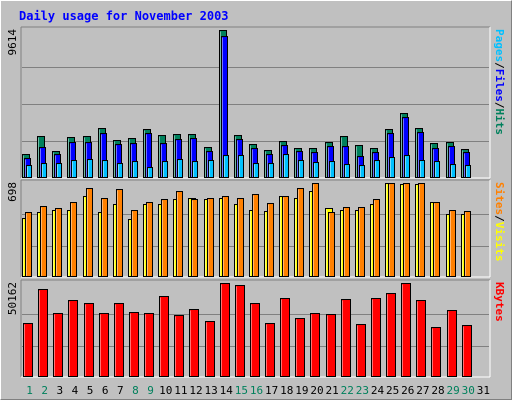 The height and width of the screenshot is (400, 512). Describe the element at coordinates (271, 390) in the screenshot. I see `x-tick-label-17: 17` at that location.